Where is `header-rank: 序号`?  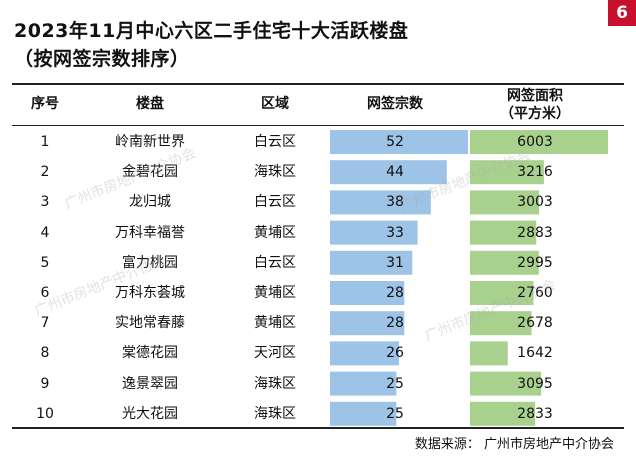 header-rank: 序号 is located at coordinates (45, 104).